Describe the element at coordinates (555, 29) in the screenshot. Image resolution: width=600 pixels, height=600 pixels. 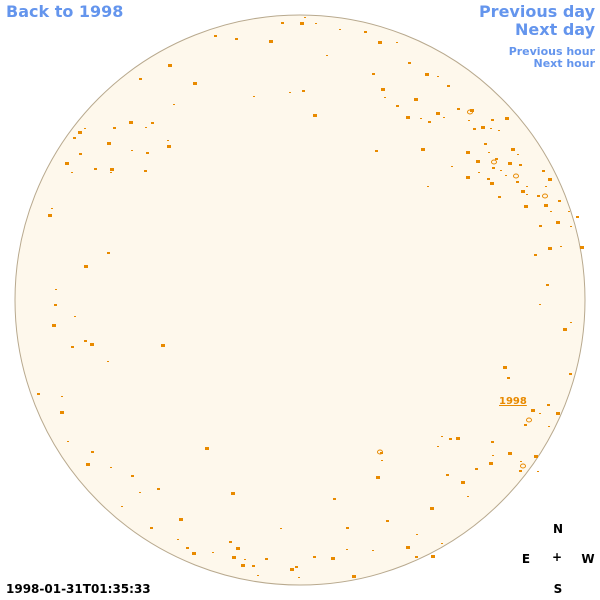
I see `next-day-link: Next day` at that location.